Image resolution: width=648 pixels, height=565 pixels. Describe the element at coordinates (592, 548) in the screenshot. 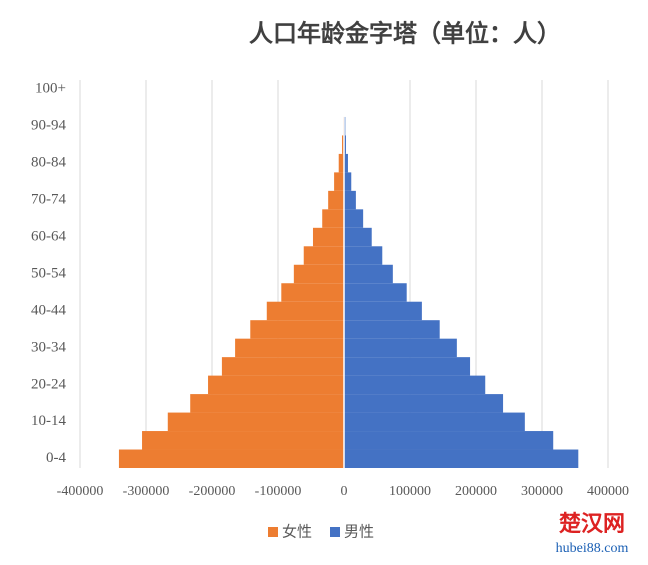

I see `watermark-url: hubei88.com` at that location.